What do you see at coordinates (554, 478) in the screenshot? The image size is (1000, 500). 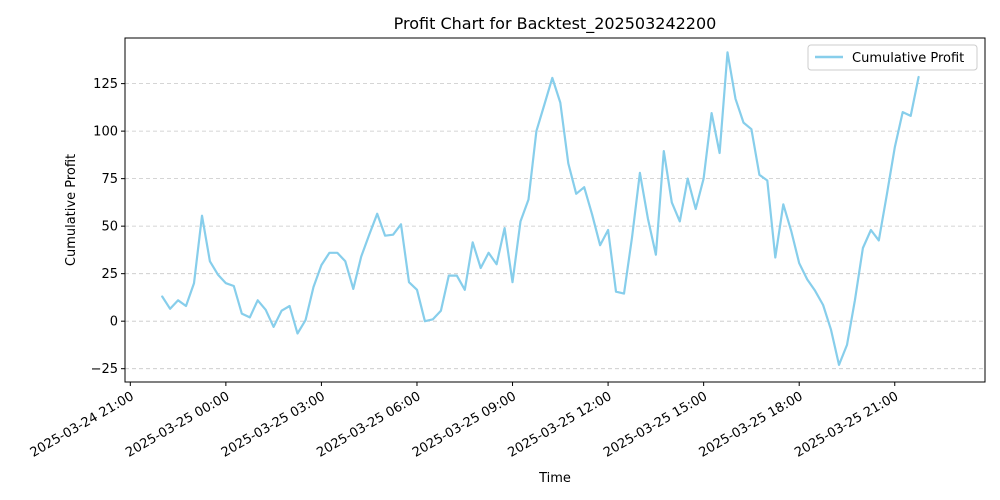 I see `x-axis-title: Time` at bounding box center [554, 478].